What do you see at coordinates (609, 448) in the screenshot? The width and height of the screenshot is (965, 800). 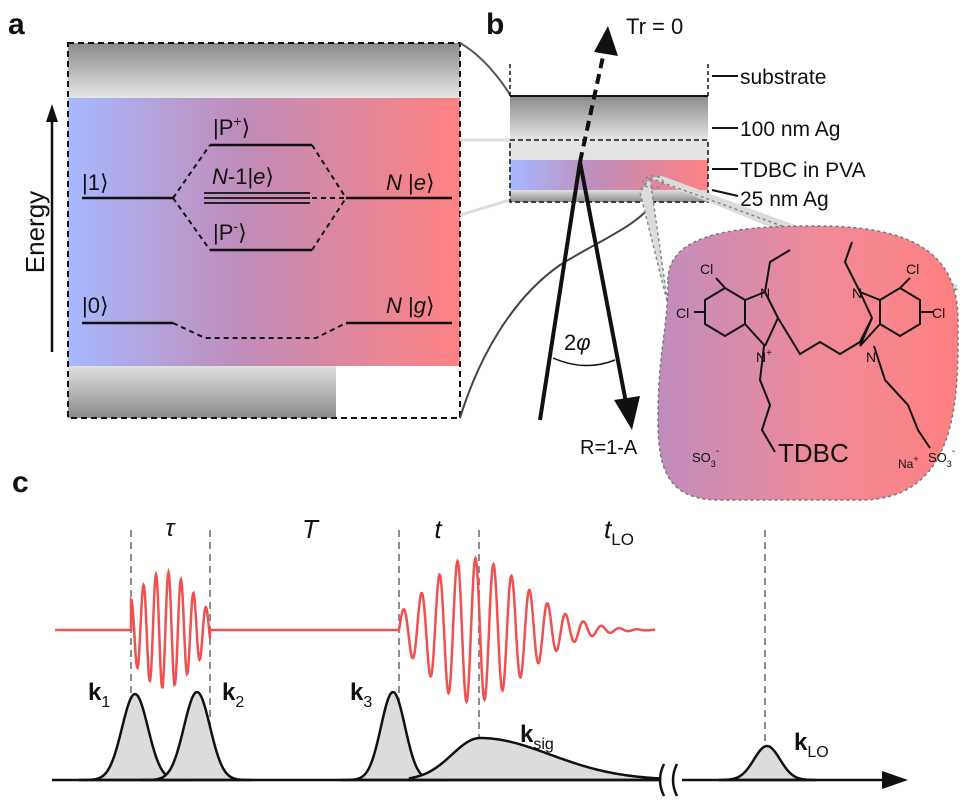 I see `r-label: R=1-A` at bounding box center [609, 448].